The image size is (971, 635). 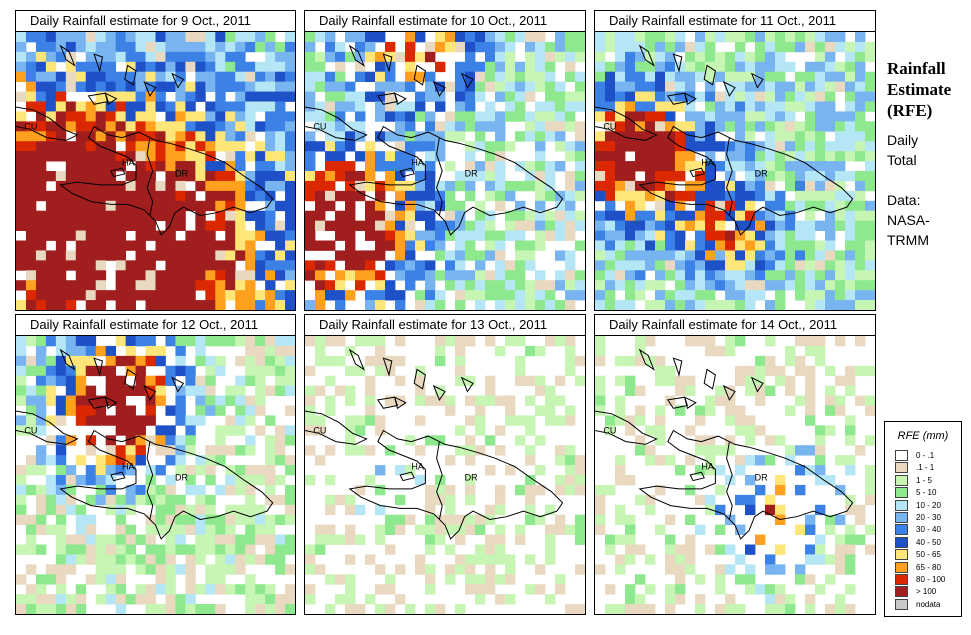 I want to click on rainfall-map-6: CU HA DR, so click(x=735, y=475).